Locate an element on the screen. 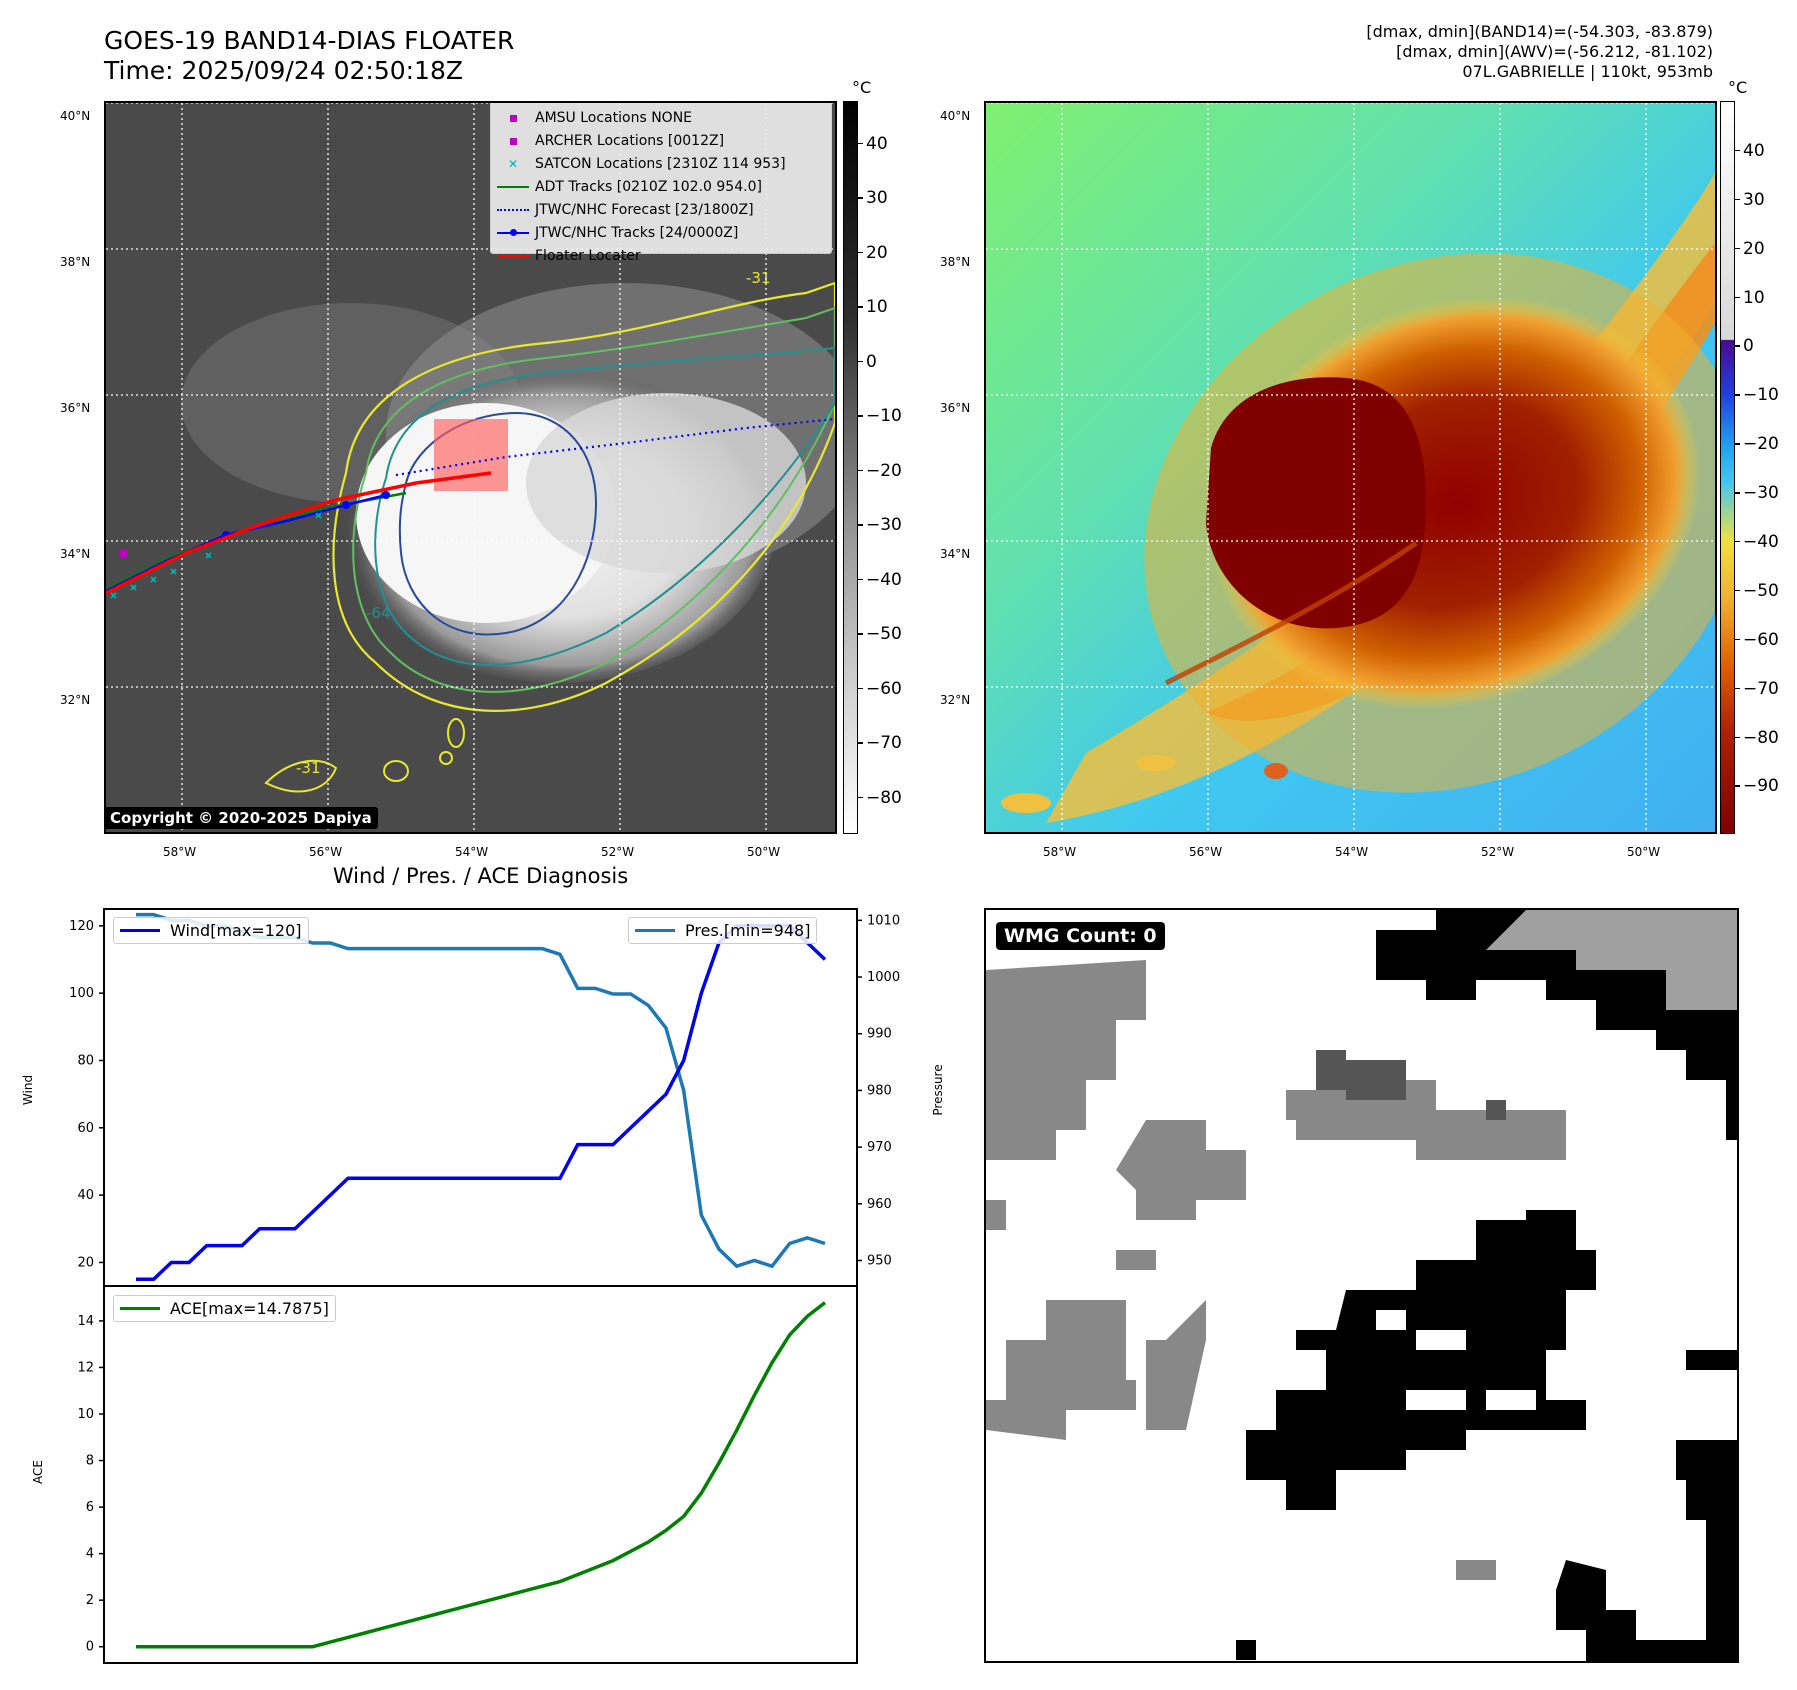  pressure-ytick-label: 980 is located at coordinates (879, 1090).